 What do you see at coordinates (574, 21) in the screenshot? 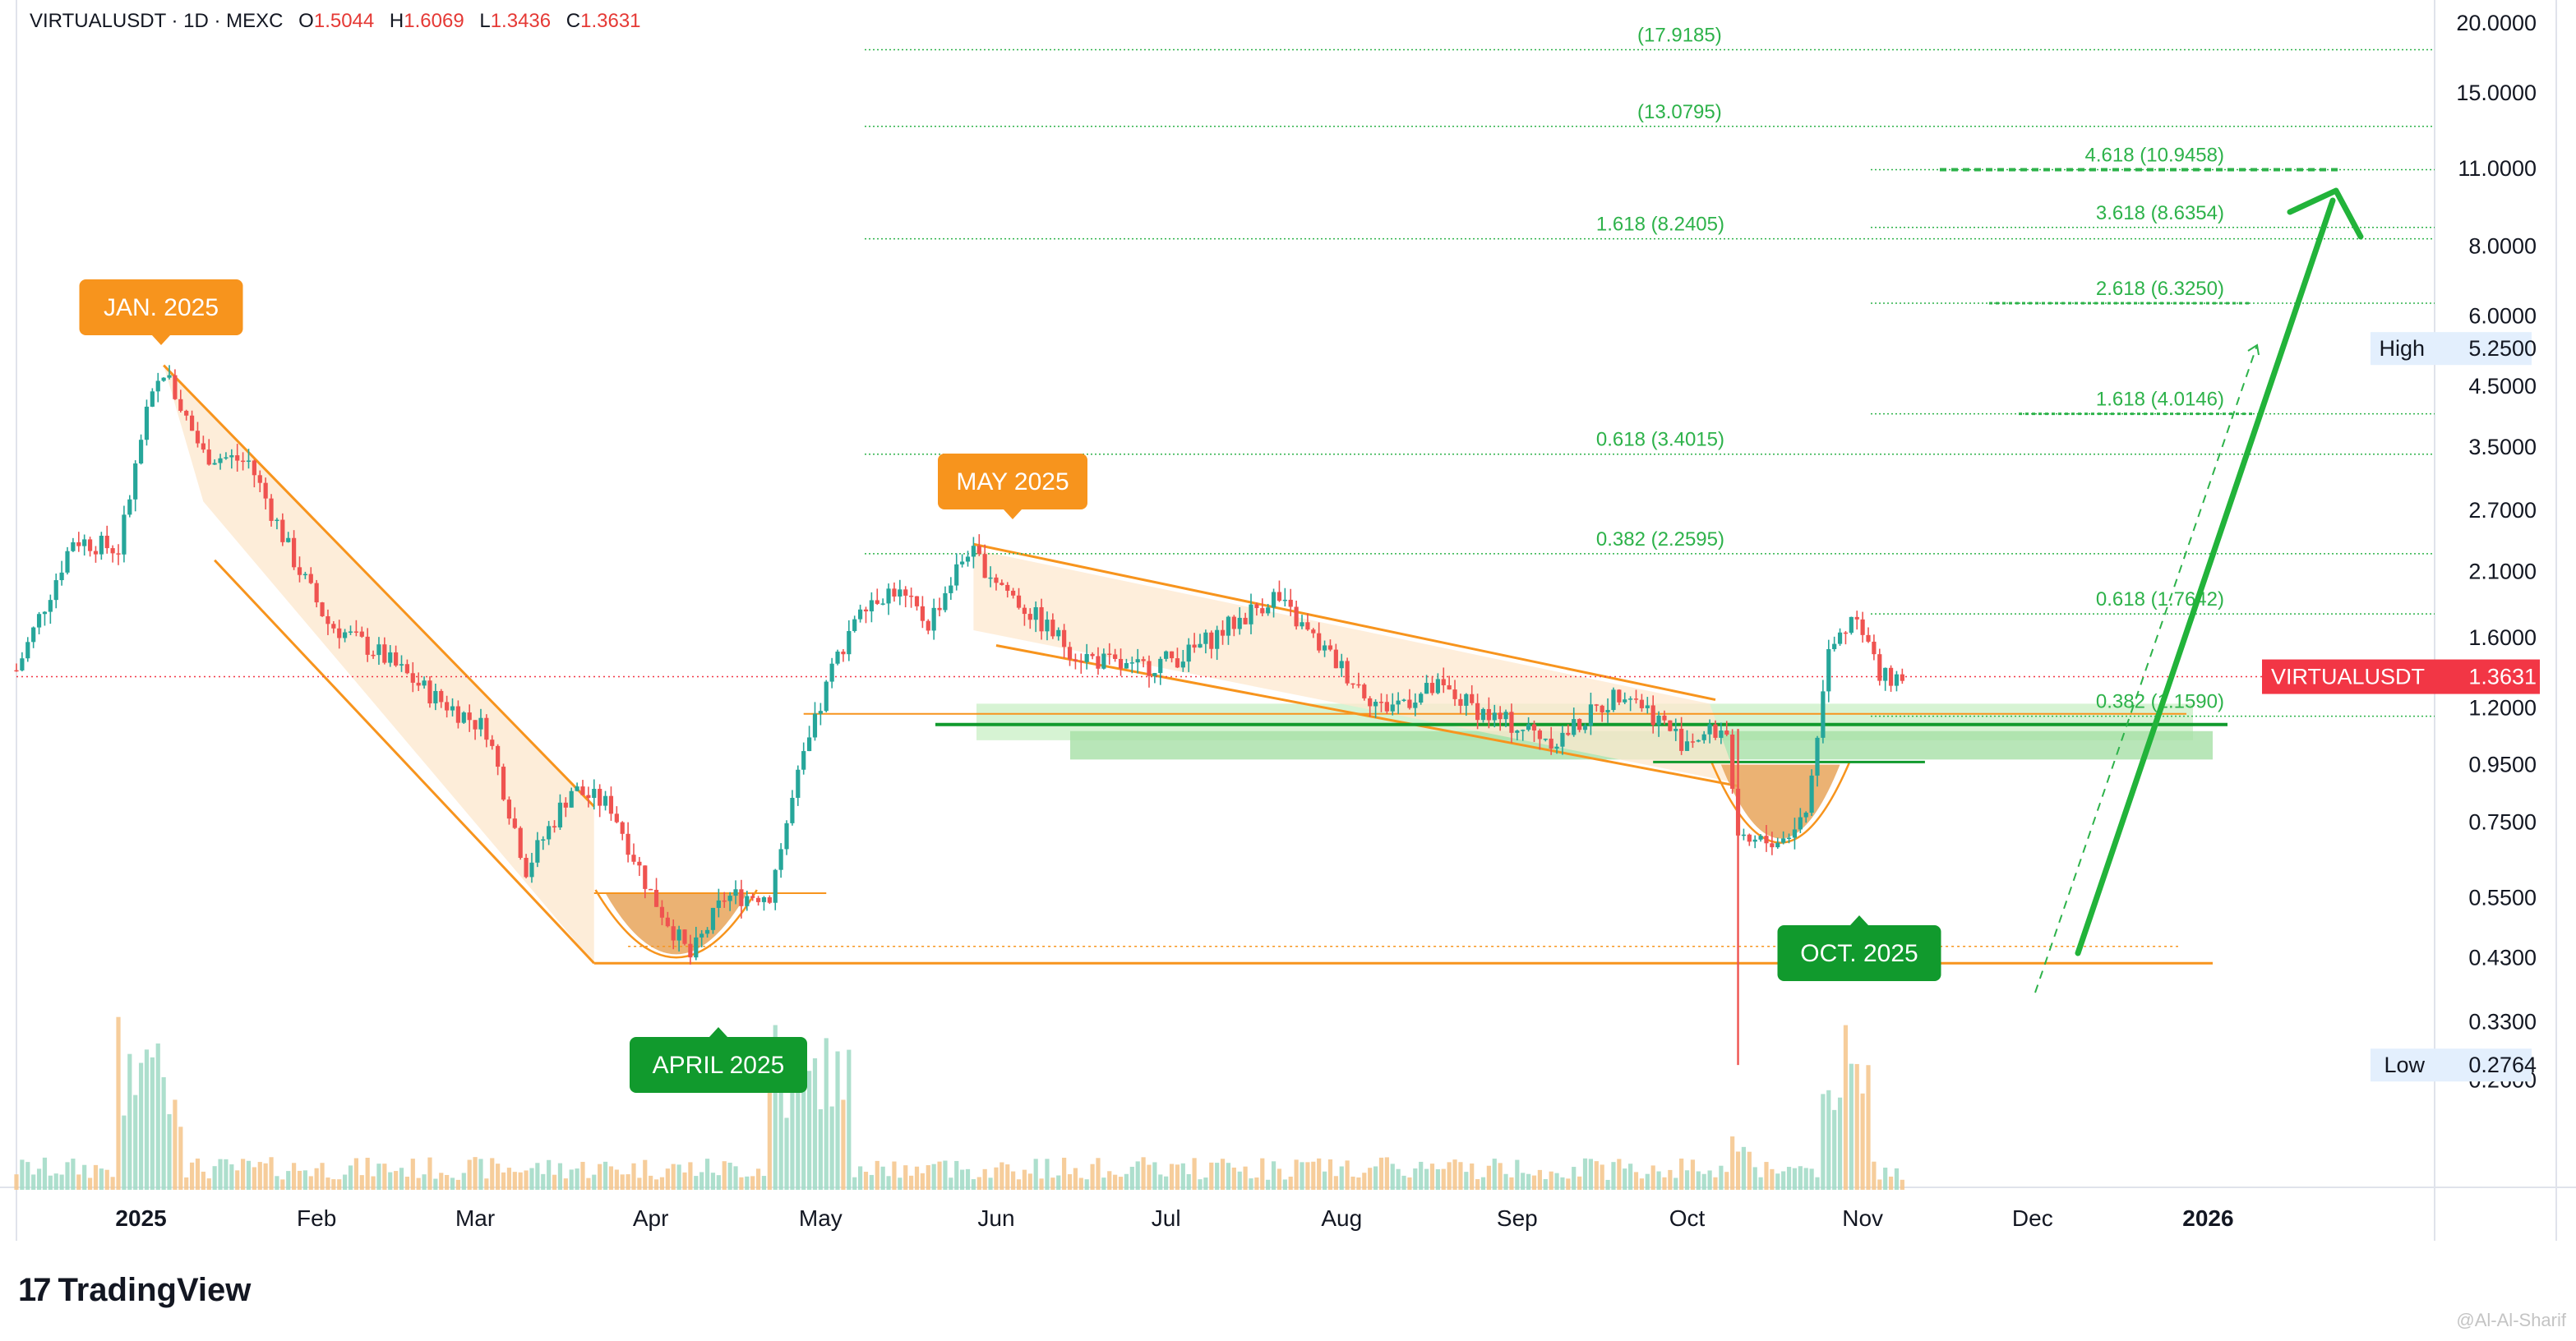
I see `close-label: C` at bounding box center [574, 21].